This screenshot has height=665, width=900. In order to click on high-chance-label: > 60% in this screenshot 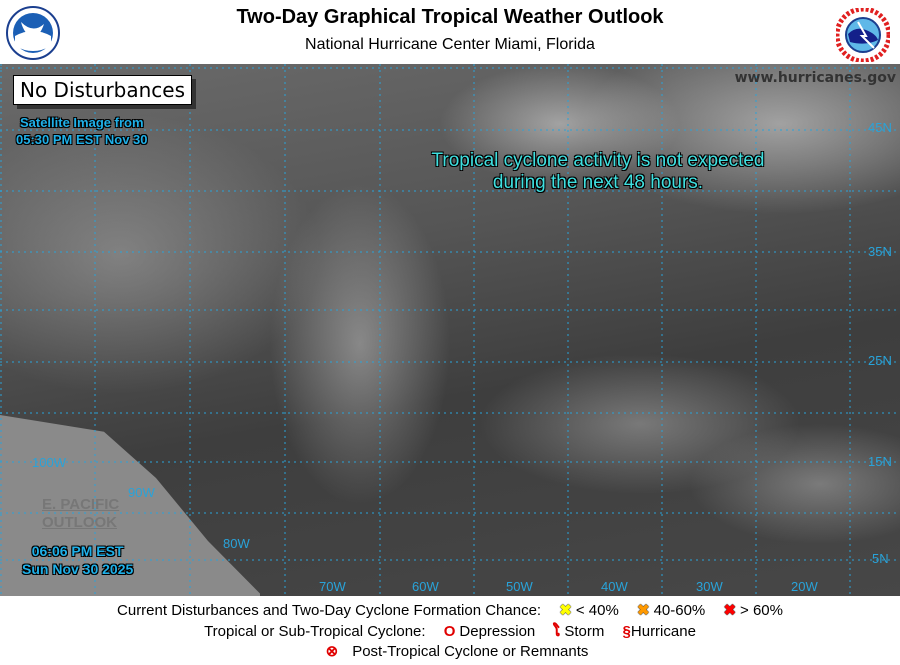, I will do `click(761, 610)`.